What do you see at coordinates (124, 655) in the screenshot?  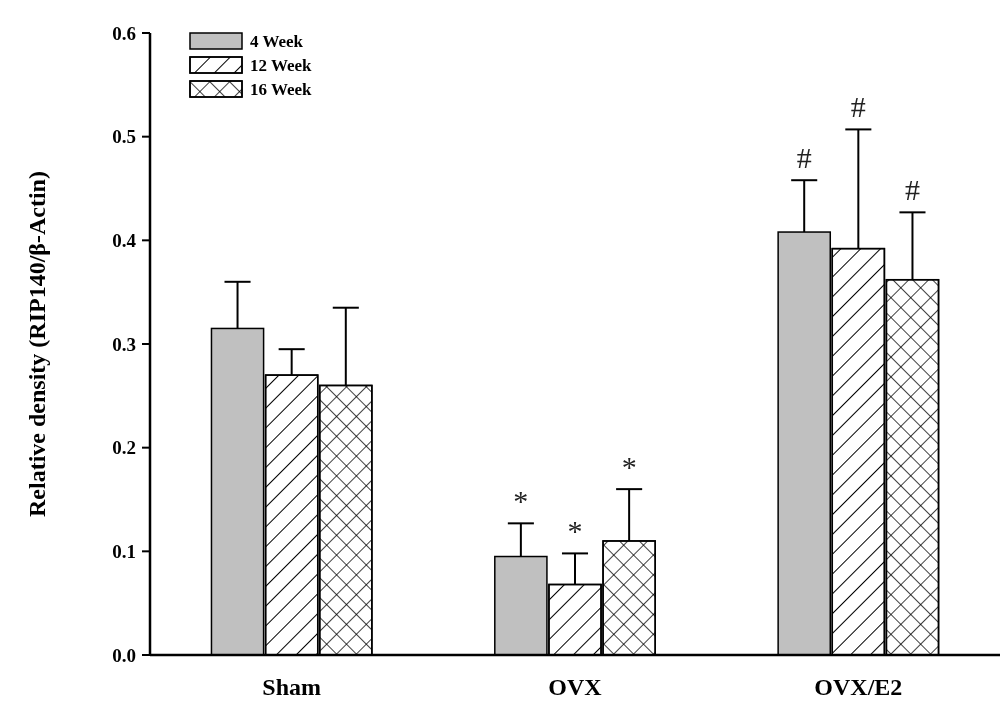 I see `y-tick-label: 0.0` at bounding box center [124, 655].